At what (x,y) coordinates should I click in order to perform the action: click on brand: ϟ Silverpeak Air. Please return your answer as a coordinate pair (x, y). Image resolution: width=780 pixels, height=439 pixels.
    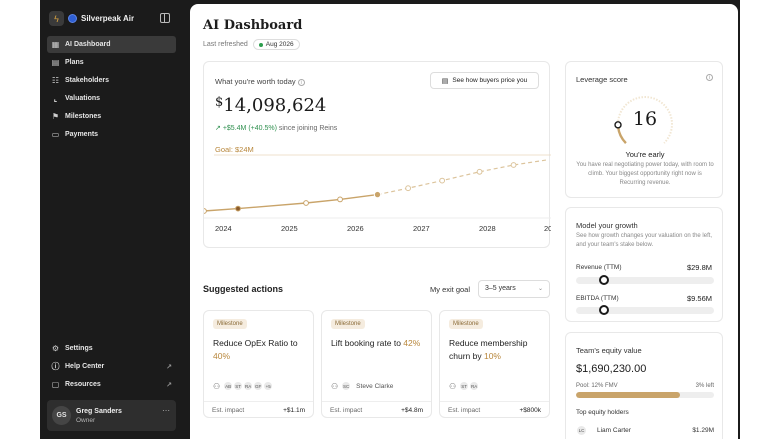
    Looking at the image, I should click on (91, 18).